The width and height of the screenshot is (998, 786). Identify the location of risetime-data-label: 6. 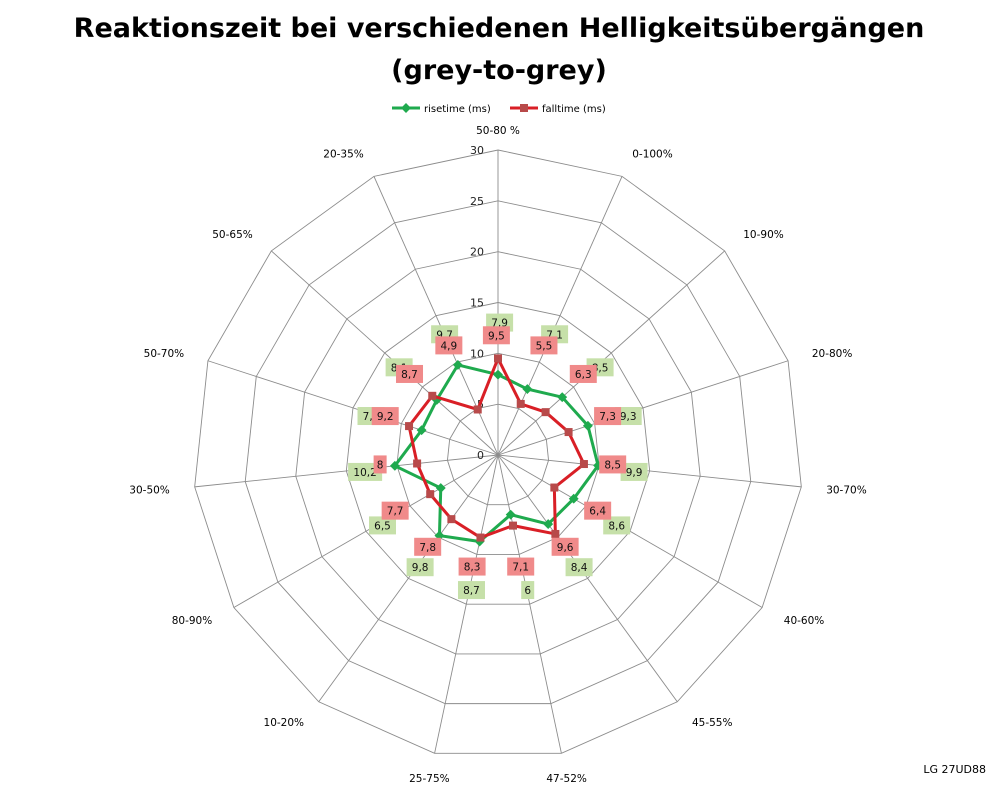
(527, 591).